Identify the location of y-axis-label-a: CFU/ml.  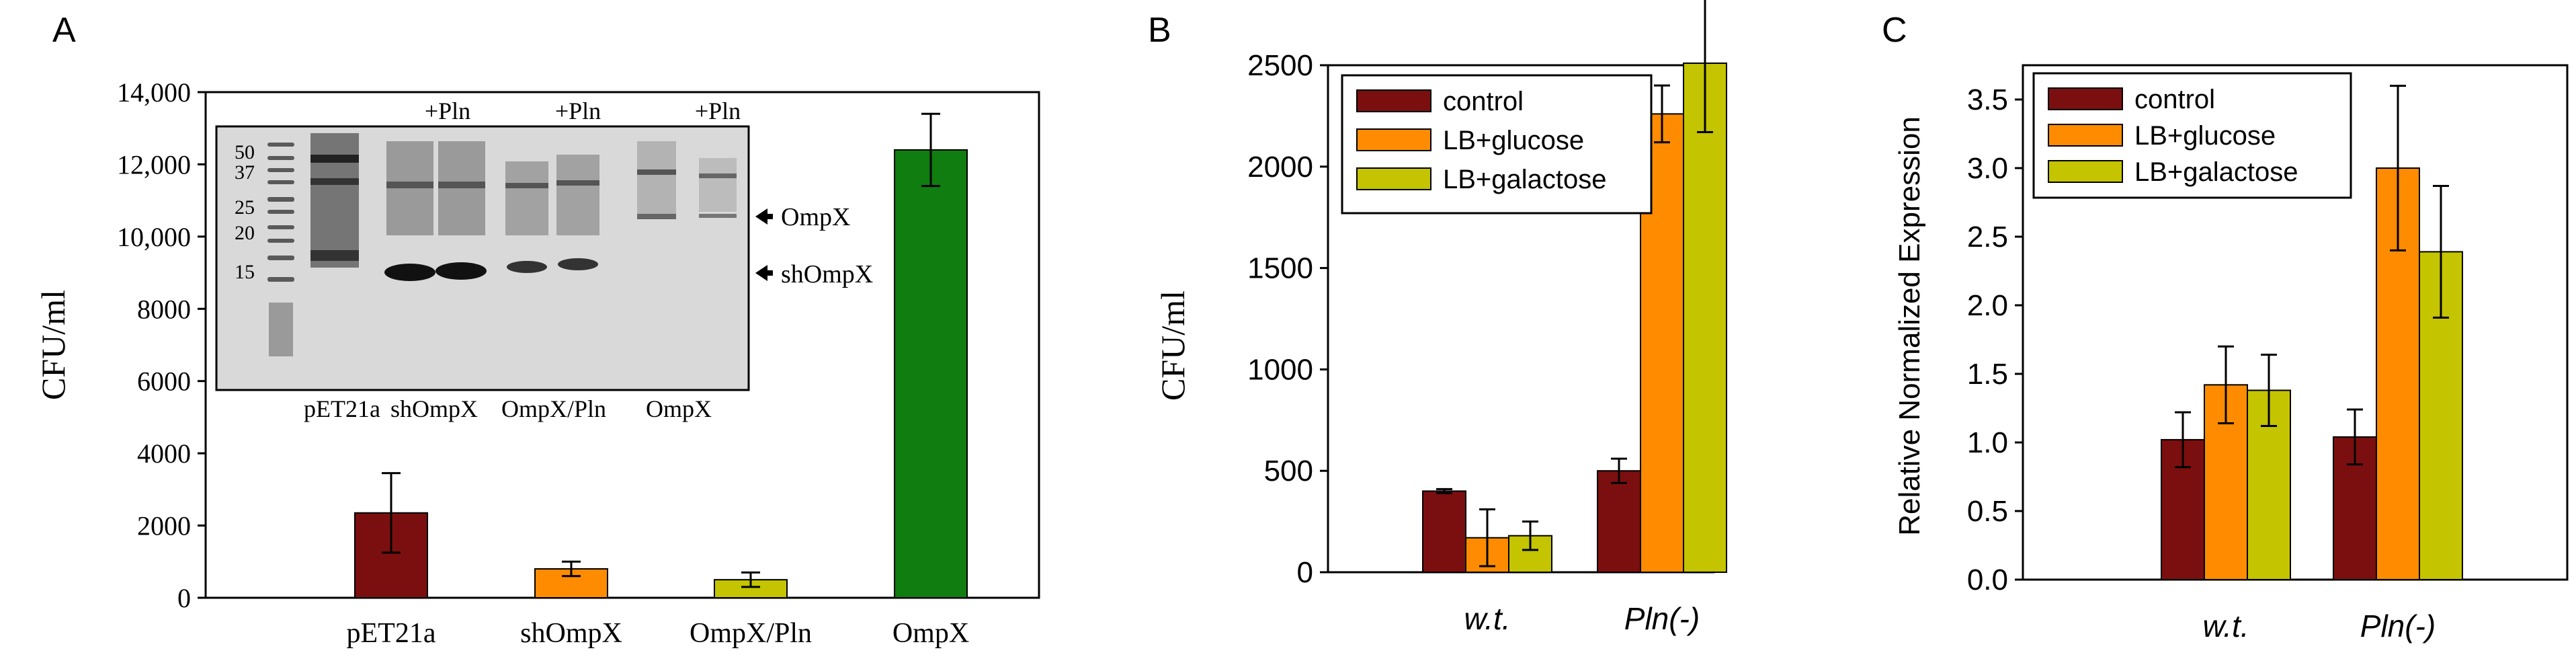
(53, 345).